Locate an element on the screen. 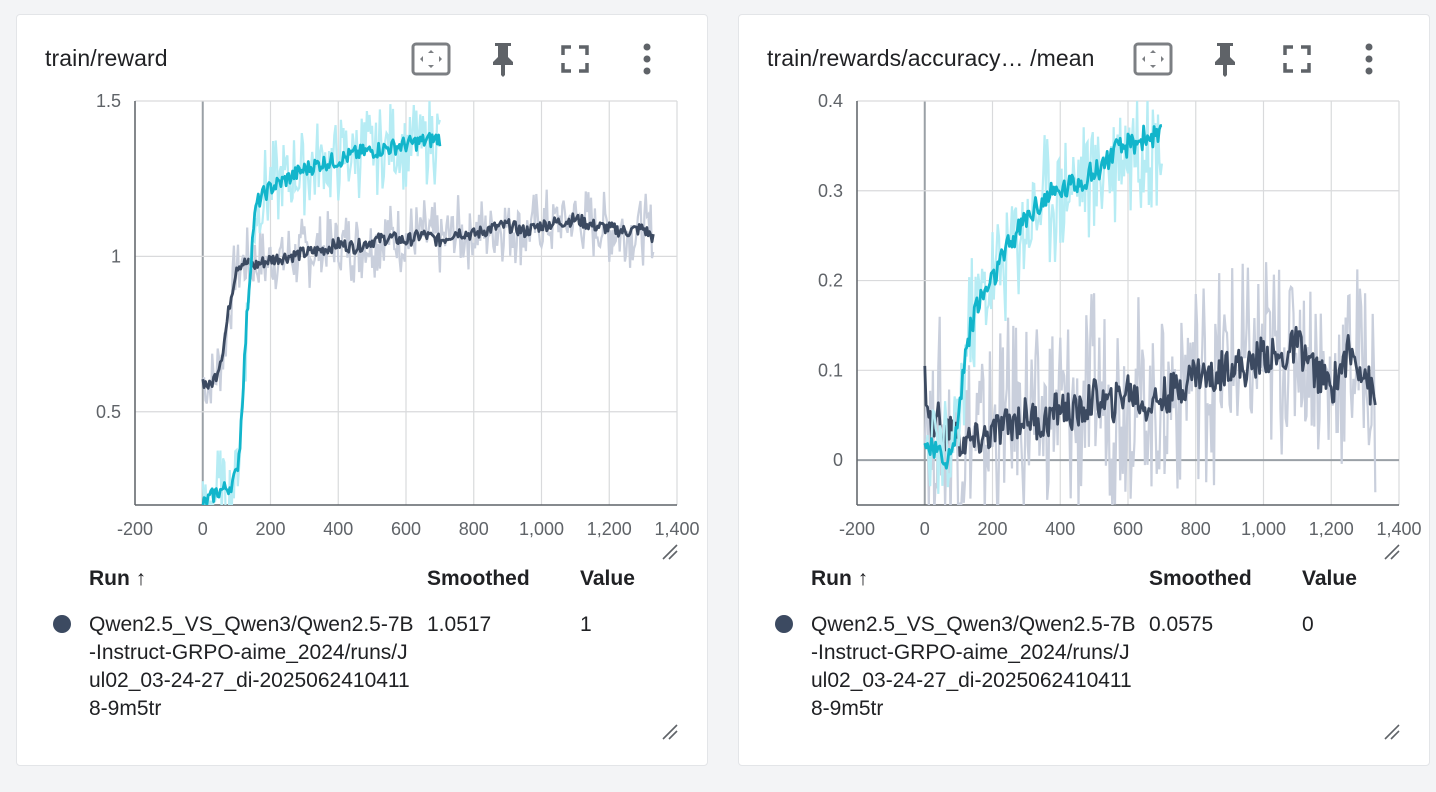 The width and height of the screenshot is (1436, 792). raw-value: 0 is located at coordinates (1308, 624).